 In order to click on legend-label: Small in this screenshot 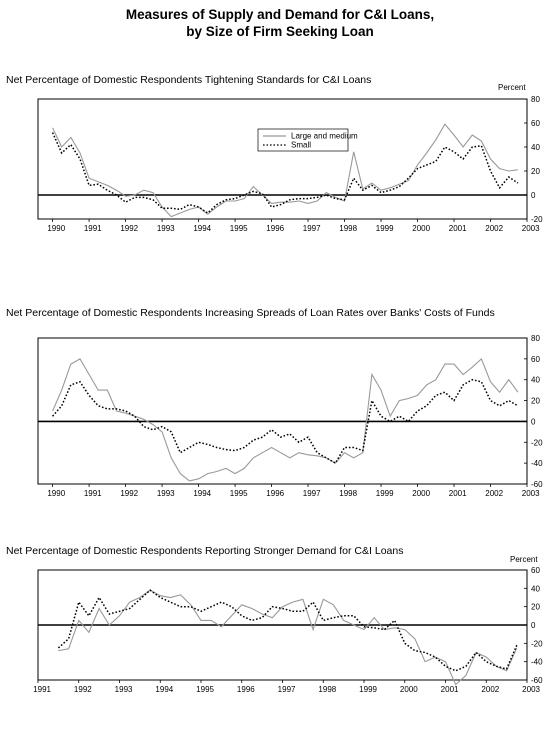, I will do `click(301, 145)`.